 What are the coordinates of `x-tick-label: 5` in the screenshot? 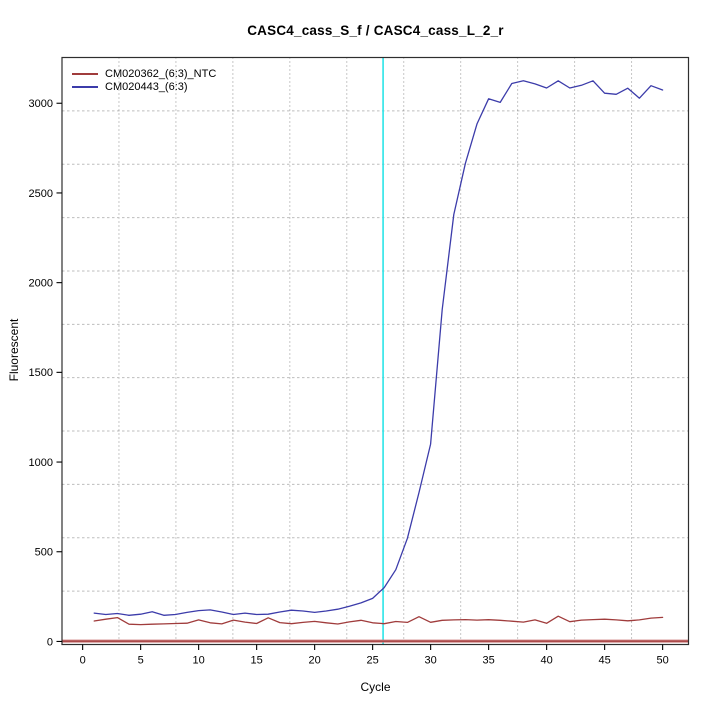 It's located at (141, 661).